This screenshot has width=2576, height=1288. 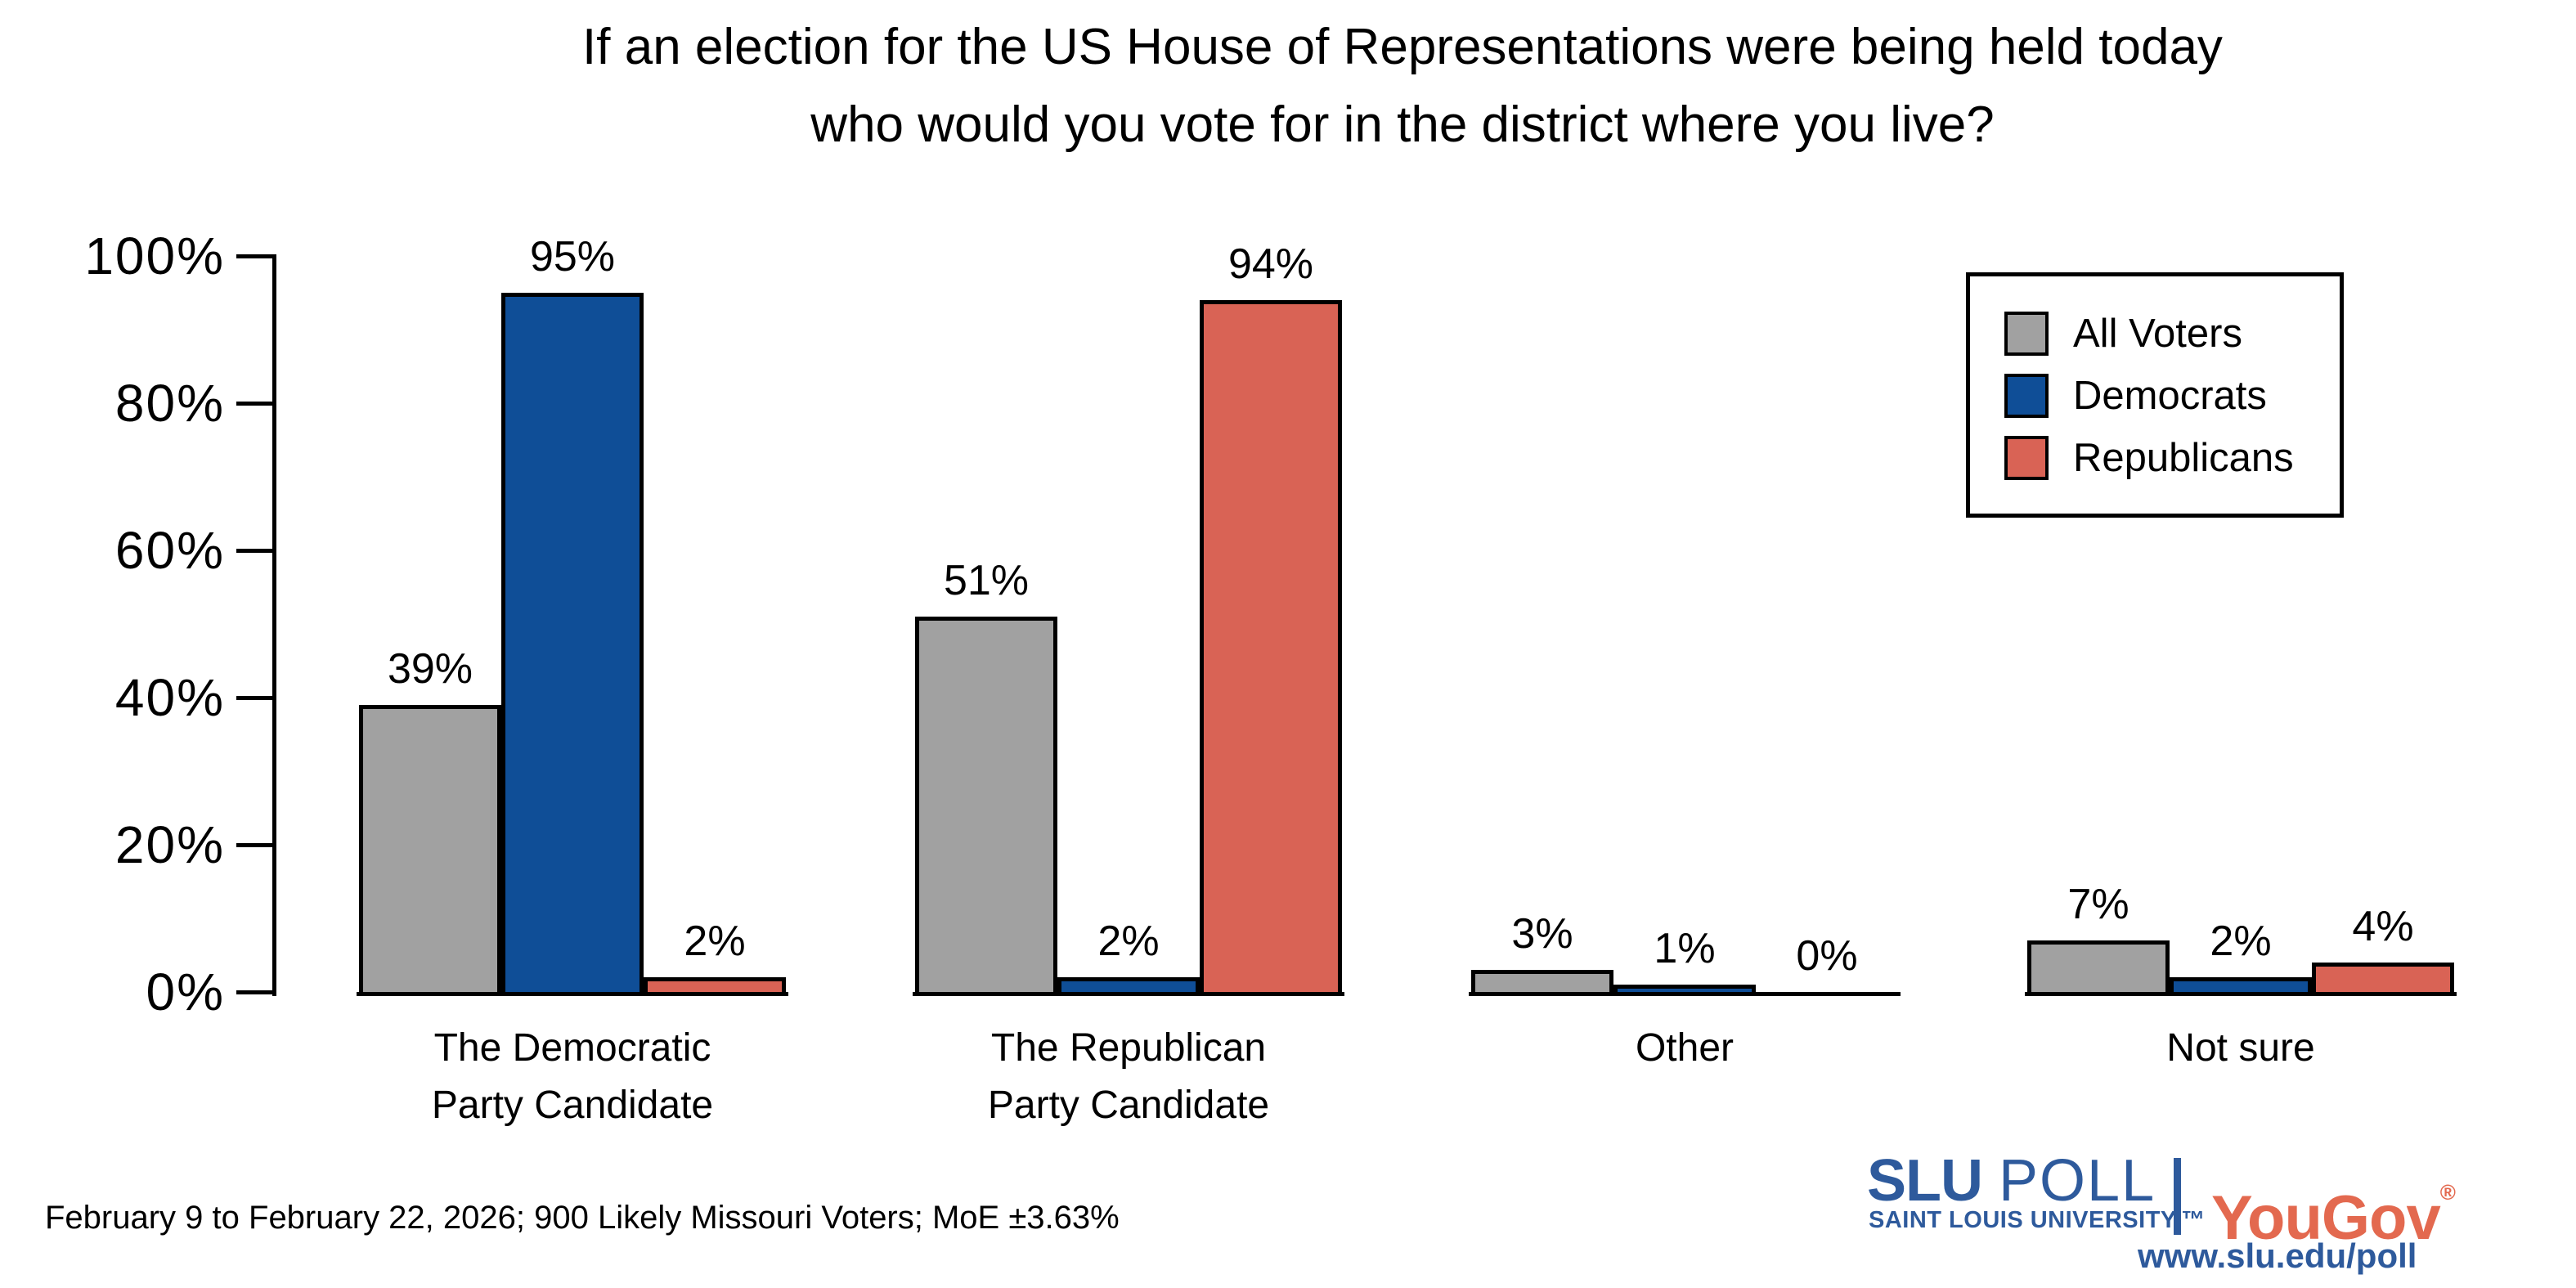 I want to click on slu-poll-logo: SLU POLL, so click(x=2012, y=1181).